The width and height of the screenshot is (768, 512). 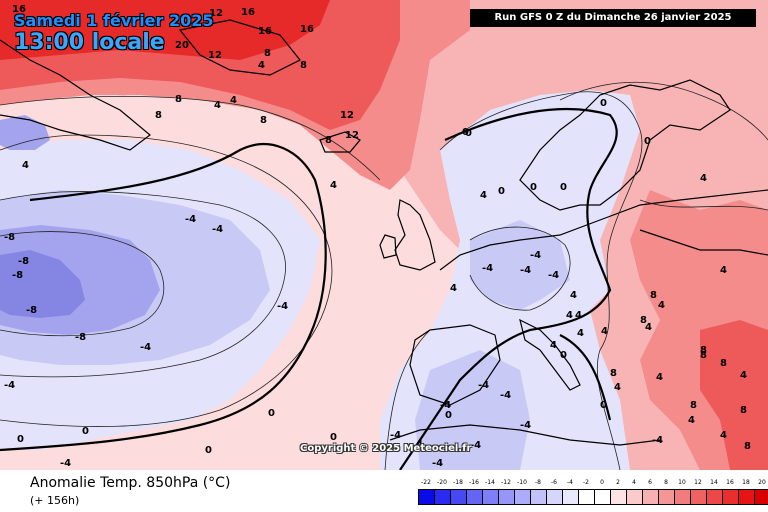 I want to click on coast-scandinavia, so click(x=625, y=145).